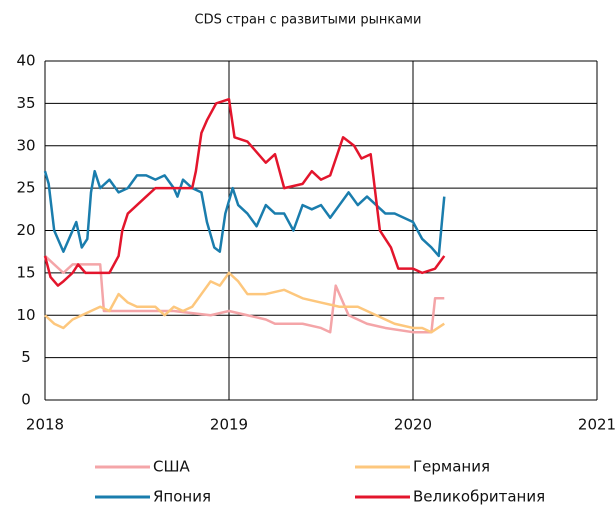 The height and width of the screenshot is (511, 616). I want to click on chart-title: CDS стран с развитыми рынками, so click(308, 20).